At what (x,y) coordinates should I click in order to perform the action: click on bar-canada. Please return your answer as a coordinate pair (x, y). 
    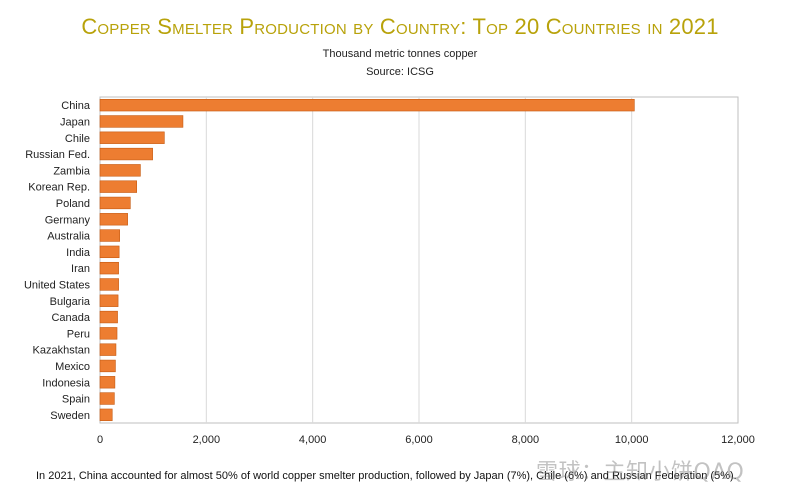
    Looking at the image, I should click on (108, 317).